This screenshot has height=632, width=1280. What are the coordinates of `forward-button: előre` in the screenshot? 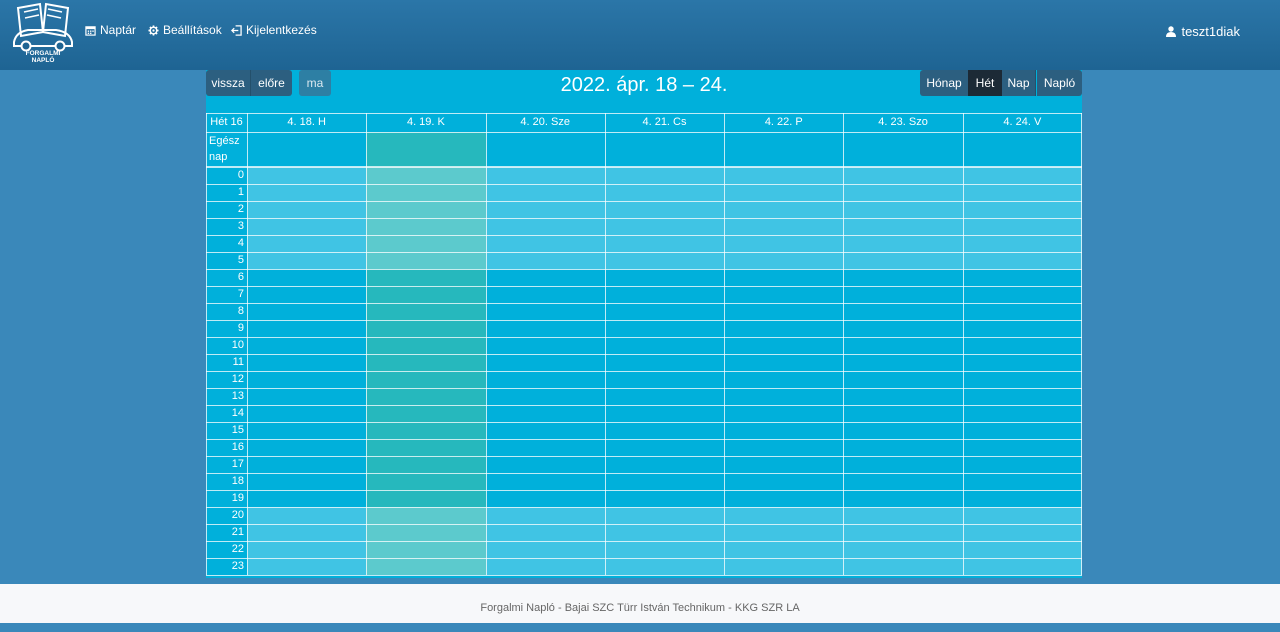 It's located at (271, 83).